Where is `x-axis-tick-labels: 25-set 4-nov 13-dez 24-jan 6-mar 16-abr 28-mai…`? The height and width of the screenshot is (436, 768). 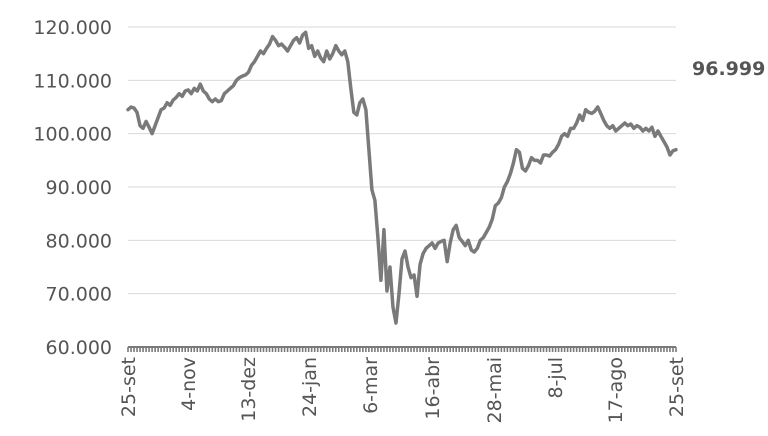 x-axis-tick-labels: 25-set 4-nov 13-dez 24-jan 6-mar 16-abr 28-mai… is located at coordinates (403, 390).